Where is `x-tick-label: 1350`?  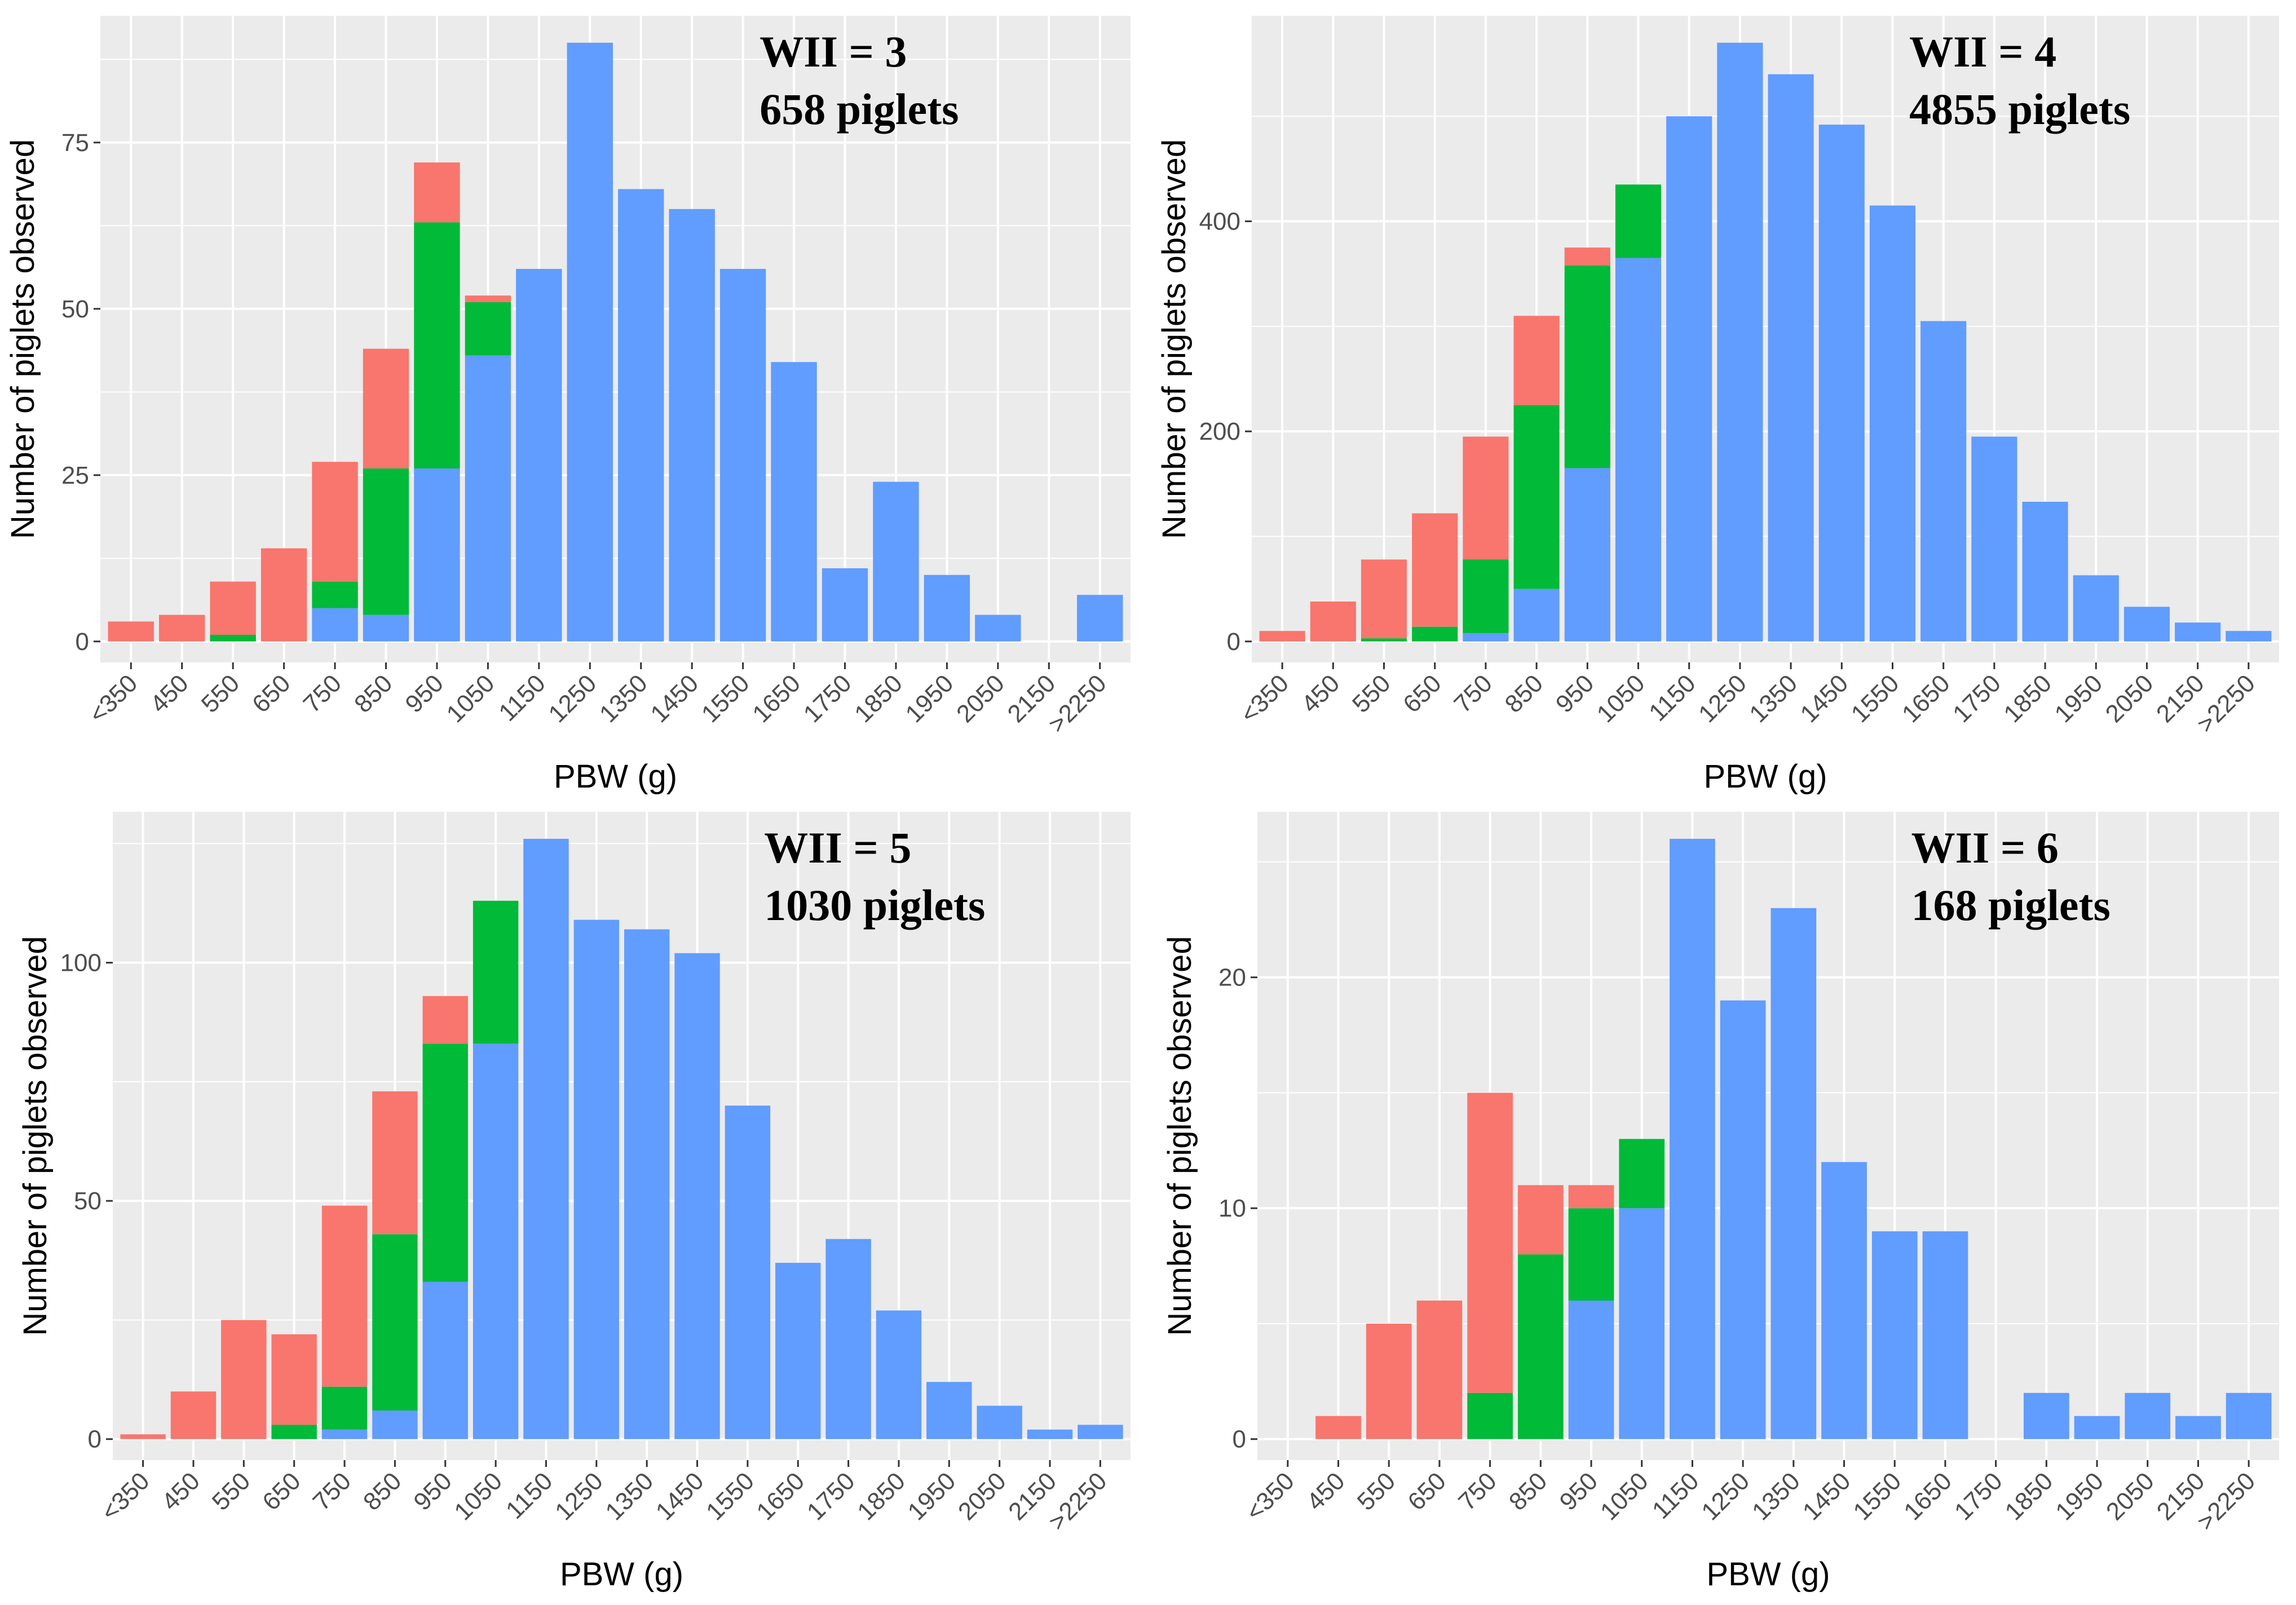
x-tick-label: 1350 is located at coordinates (1773, 698).